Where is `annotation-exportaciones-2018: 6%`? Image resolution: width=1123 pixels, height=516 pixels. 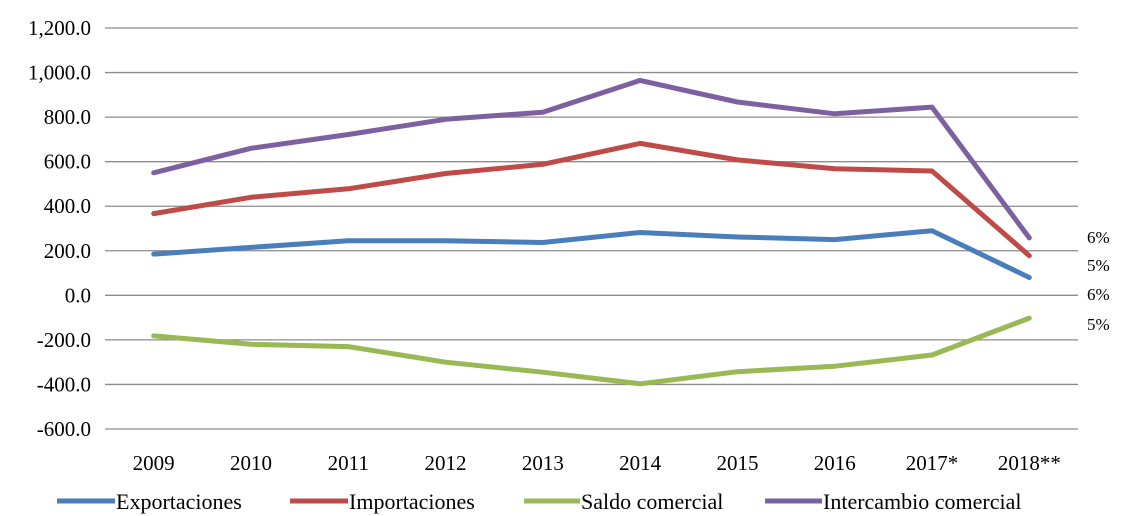
annotation-exportaciones-2018: 6% is located at coordinates (1098, 294).